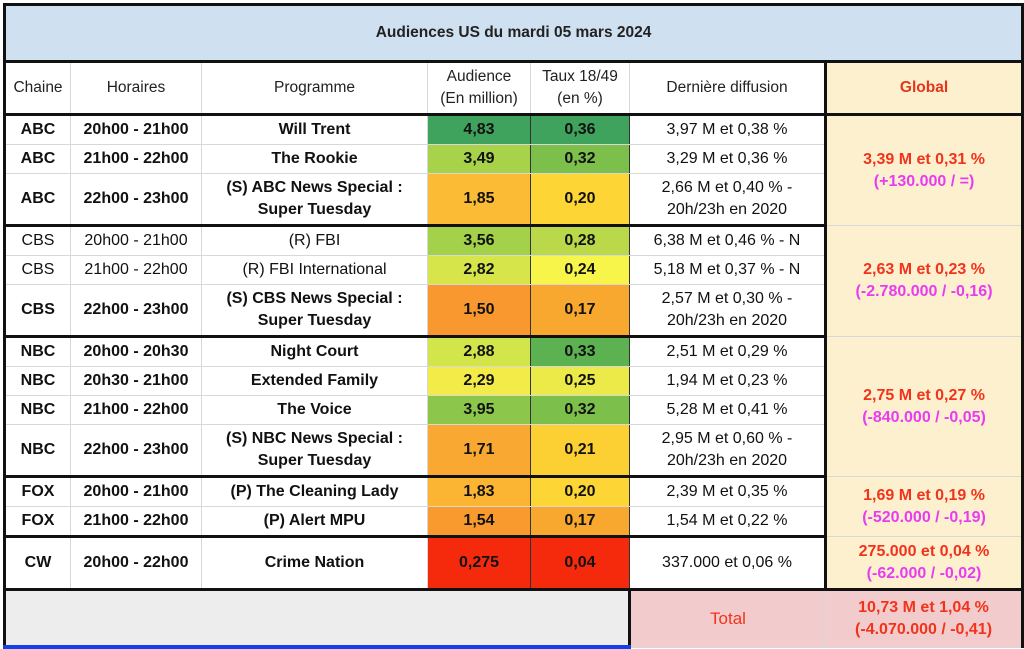 The height and width of the screenshot is (649, 1024). What do you see at coordinates (924, 417) in the screenshot?
I see `global-delta: (-840.000 / -0,05)` at bounding box center [924, 417].